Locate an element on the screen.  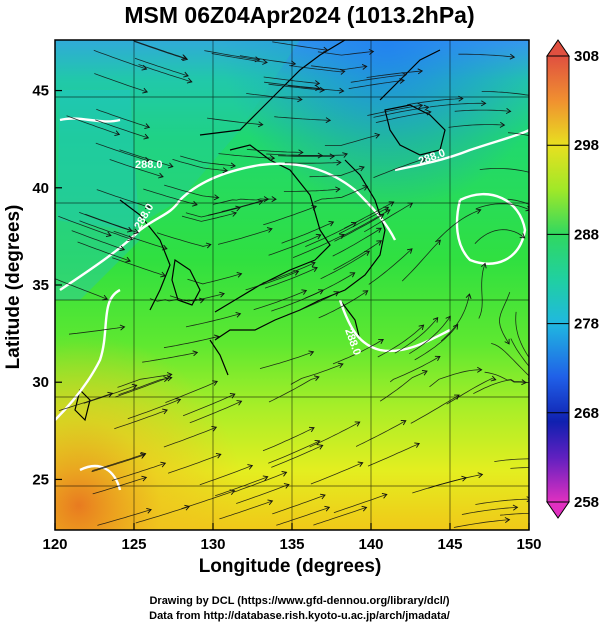
x-axis-label: Longitude (degrees) is located at coordinates (290, 566).